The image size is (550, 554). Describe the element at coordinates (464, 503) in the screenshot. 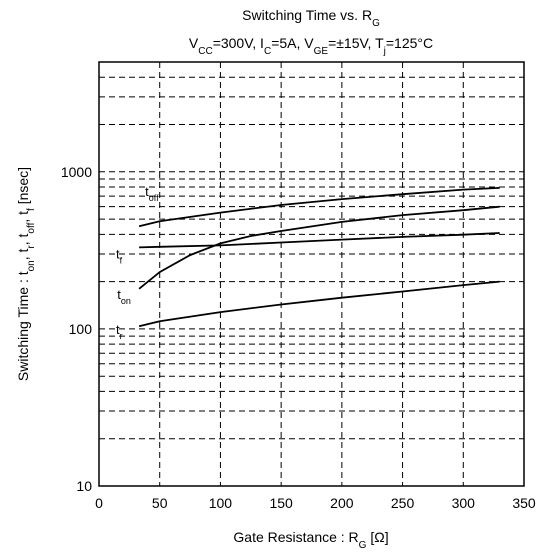

I see `x-tick-label: 300` at that location.